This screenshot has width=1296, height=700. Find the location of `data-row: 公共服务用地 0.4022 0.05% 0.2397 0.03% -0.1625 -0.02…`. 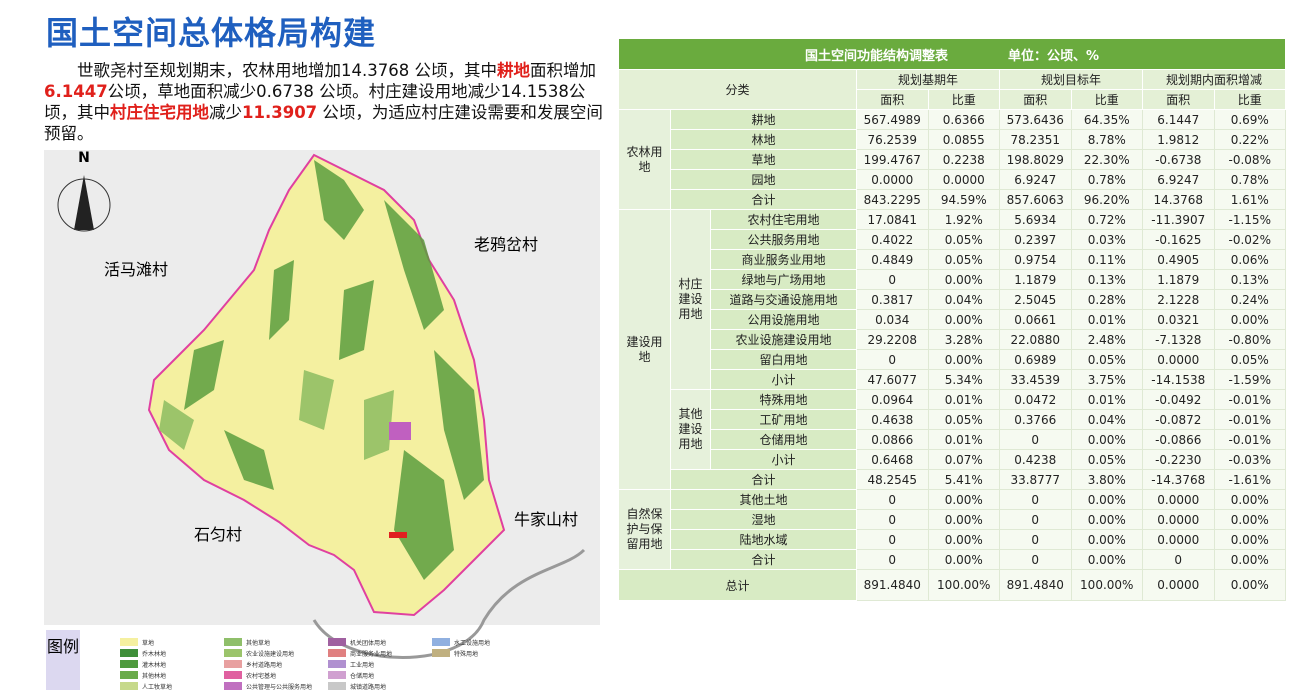

data-row: 公共服务用地 0.4022 0.05% 0.2397 0.03% -0.1625 -0.02… is located at coordinates (952, 239).